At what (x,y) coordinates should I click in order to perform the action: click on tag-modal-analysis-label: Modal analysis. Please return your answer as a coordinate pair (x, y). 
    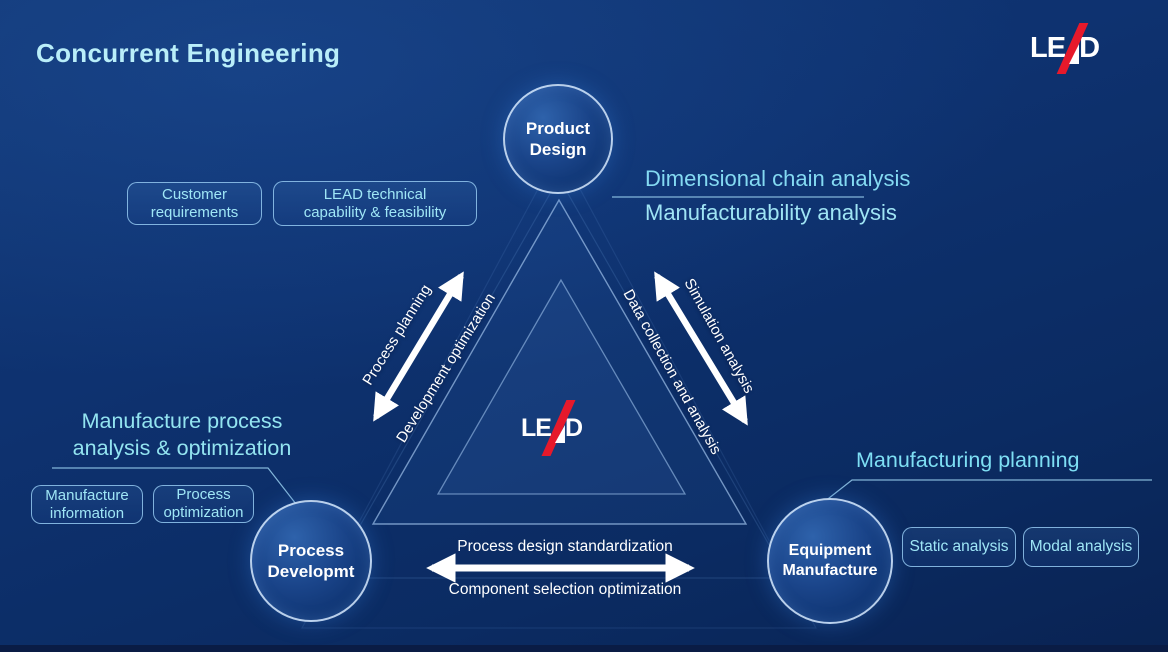
    Looking at the image, I should click on (1081, 546).